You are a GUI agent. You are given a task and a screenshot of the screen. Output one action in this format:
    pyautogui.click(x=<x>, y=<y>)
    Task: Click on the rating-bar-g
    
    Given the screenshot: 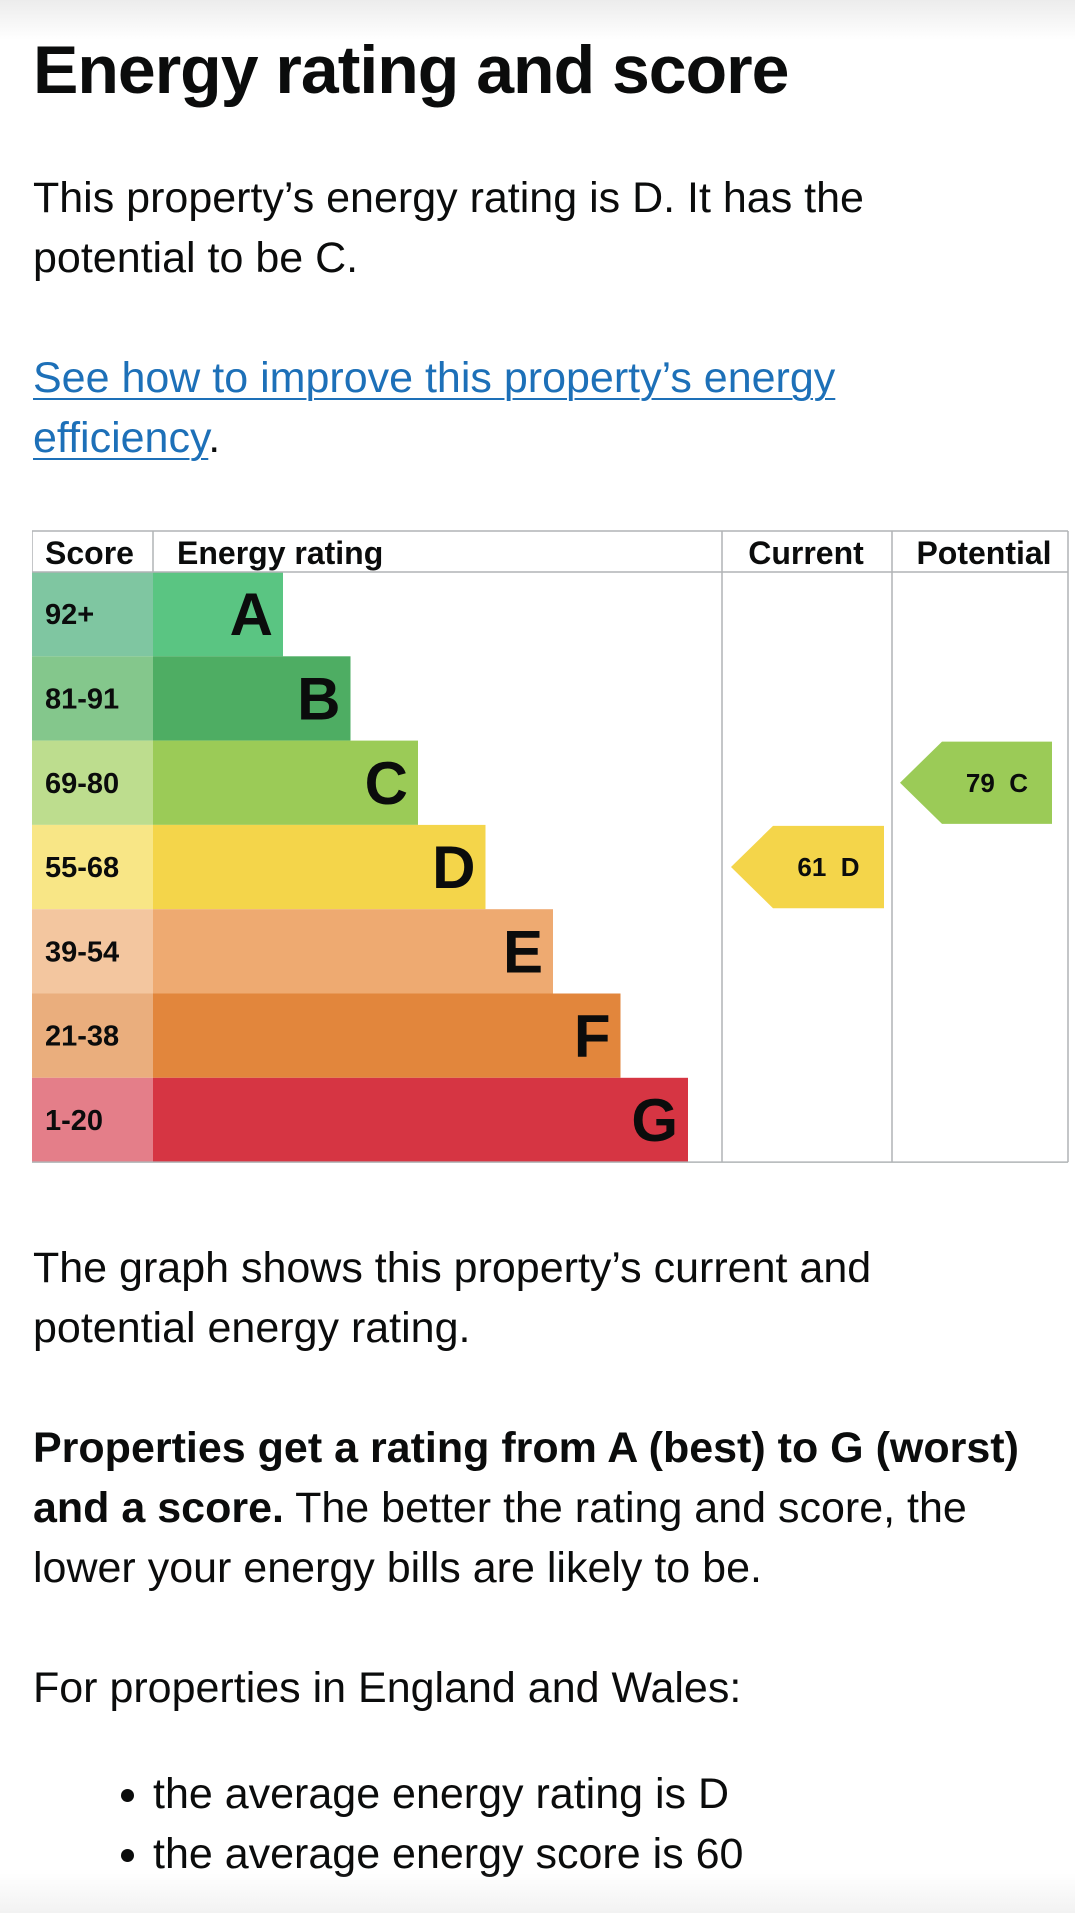 What is the action you would take?
    pyautogui.click(x=420, y=1120)
    